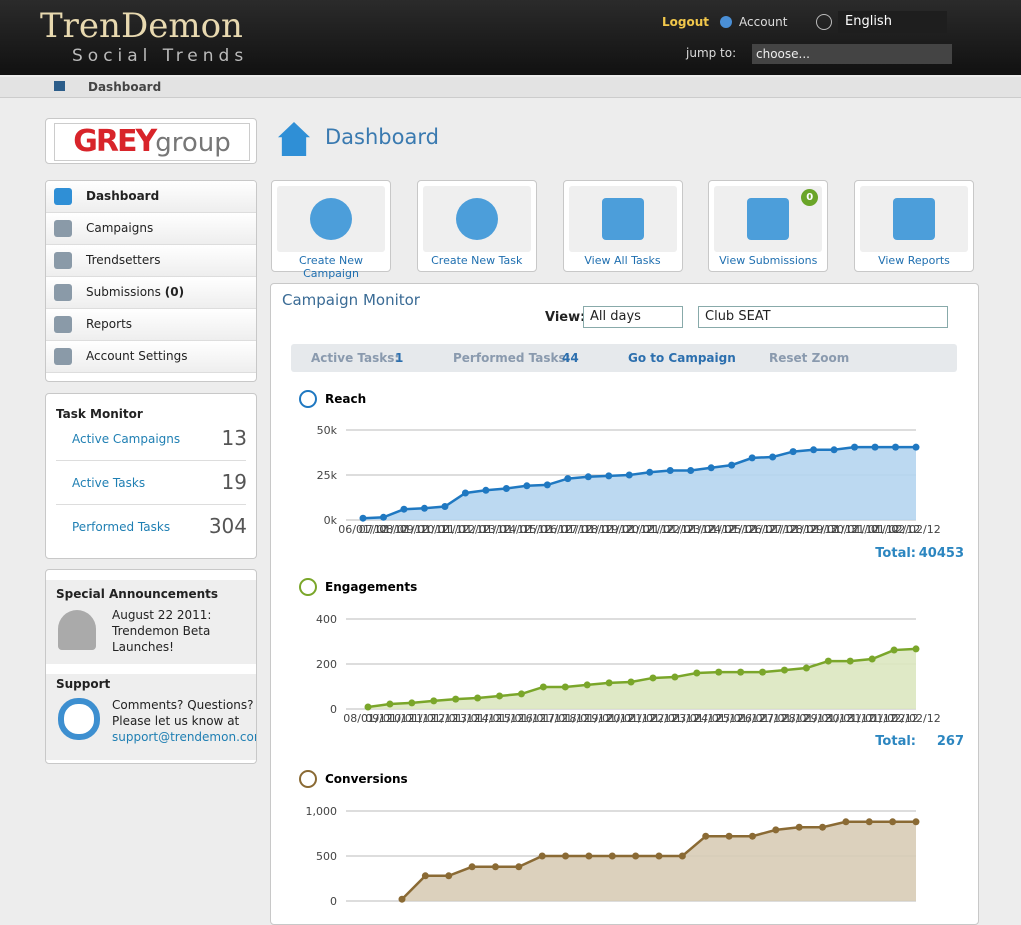 The height and width of the screenshot is (925, 1021). Describe the element at coordinates (768, 260) in the screenshot. I see `tile-label: View Submissions` at that location.